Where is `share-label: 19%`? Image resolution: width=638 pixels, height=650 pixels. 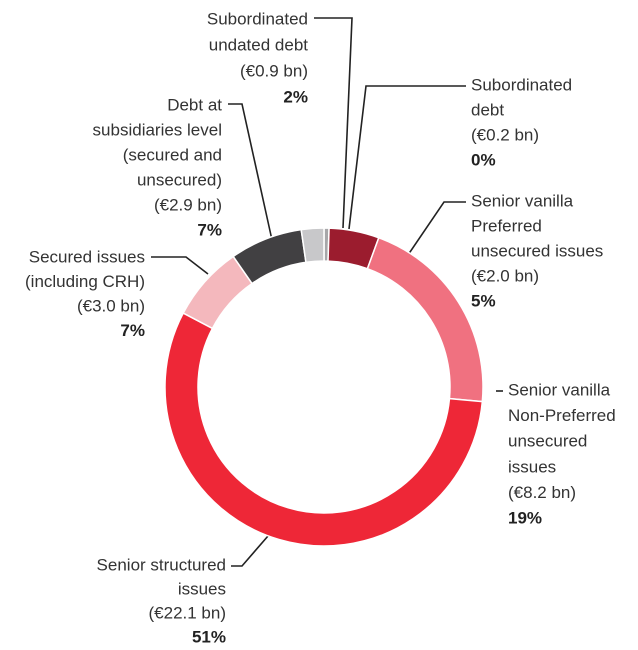
share-label: 19% is located at coordinates (525, 517).